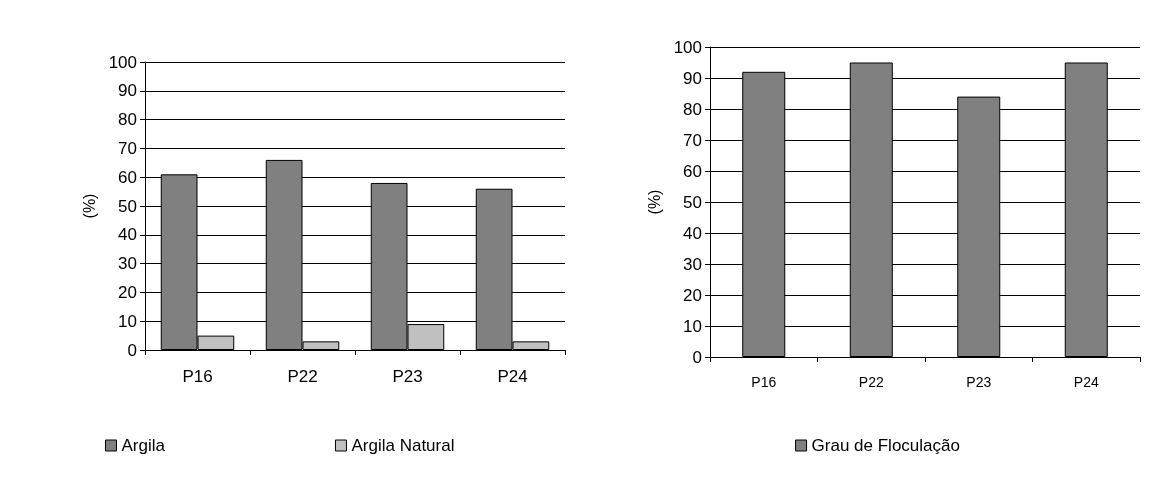 The image size is (1171, 499). What do you see at coordinates (885, 445) in the screenshot?
I see `legend-label: Grau de Floculação` at bounding box center [885, 445].